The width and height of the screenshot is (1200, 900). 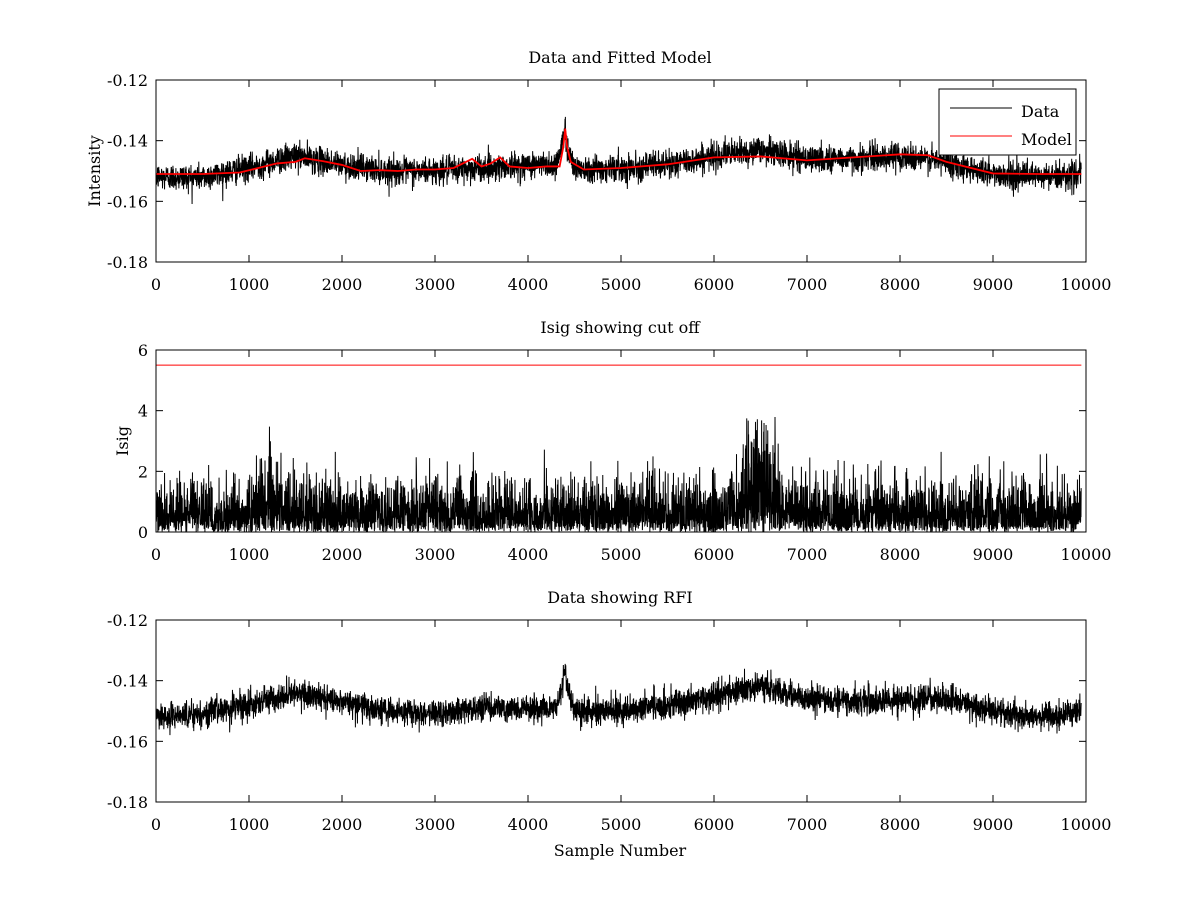 I want to click on series-line-data, so click(x=619, y=160).